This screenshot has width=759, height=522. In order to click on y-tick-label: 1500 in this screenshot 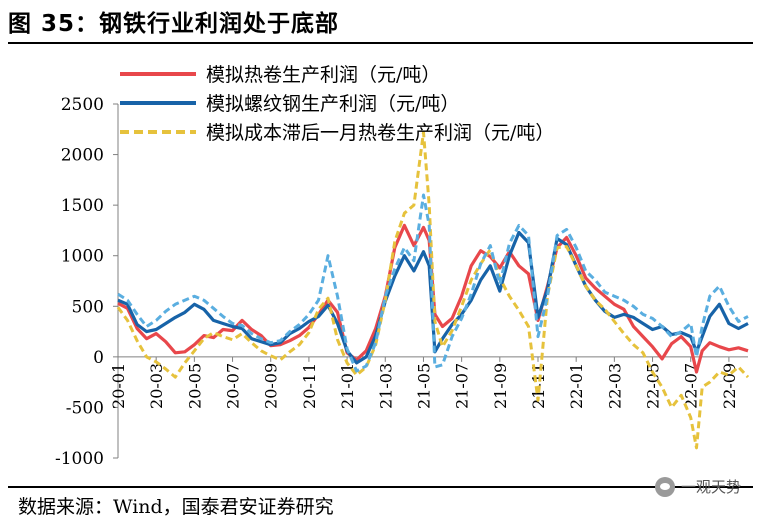, I will do `click(82, 206)`.